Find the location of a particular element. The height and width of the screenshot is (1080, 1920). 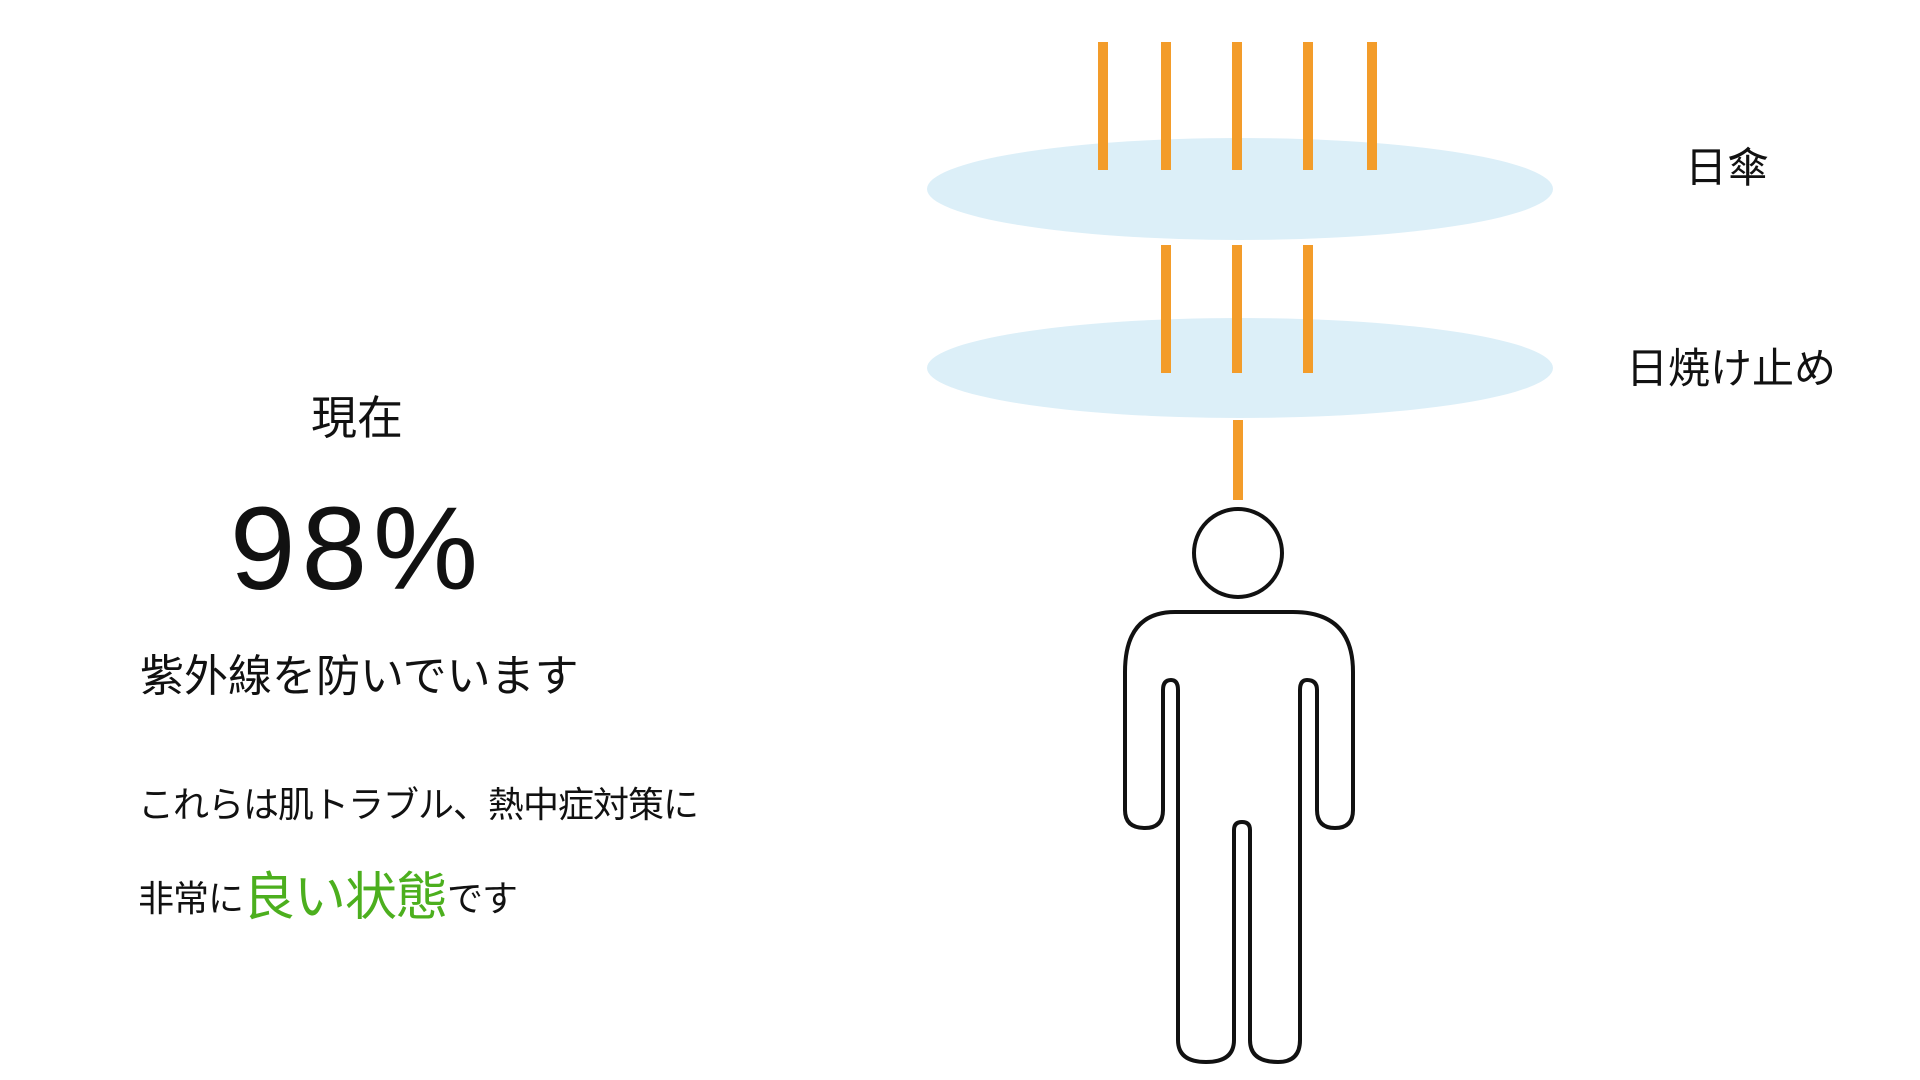

uv-rays-bottom is located at coordinates (1238, 460).